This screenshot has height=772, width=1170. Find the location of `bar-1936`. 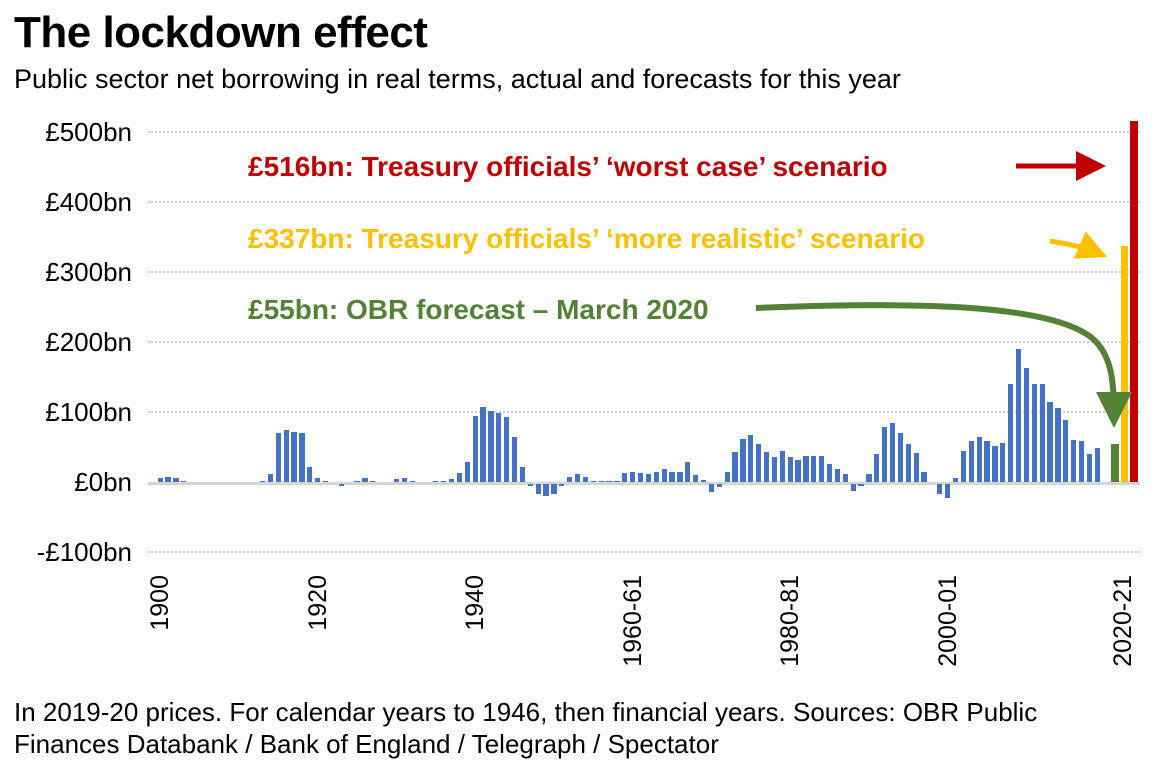

bar-1936 is located at coordinates (444, 481).